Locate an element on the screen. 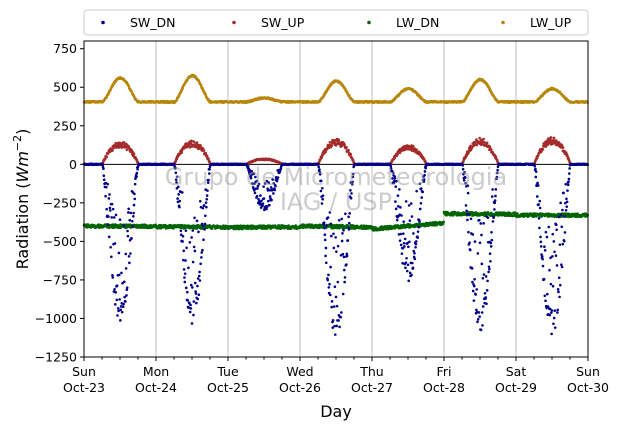 The image size is (621, 431). series-lw-up-points is located at coordinates (335, 88).